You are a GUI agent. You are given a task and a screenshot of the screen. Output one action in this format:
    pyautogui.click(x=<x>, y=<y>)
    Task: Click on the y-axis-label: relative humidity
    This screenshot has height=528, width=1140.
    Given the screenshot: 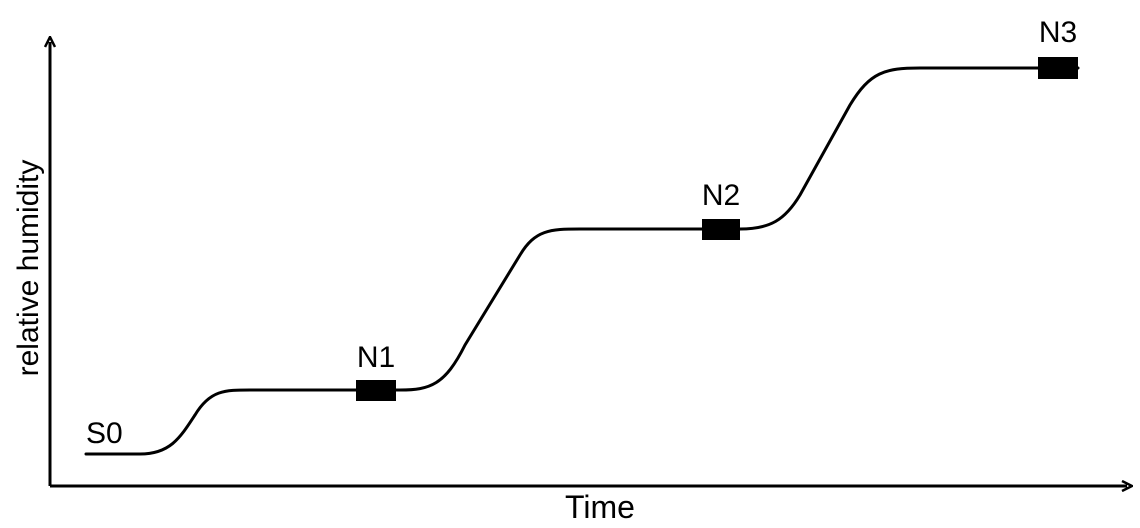 What is the action you would take?
    pyautogui.click(x=28, y=268)
    